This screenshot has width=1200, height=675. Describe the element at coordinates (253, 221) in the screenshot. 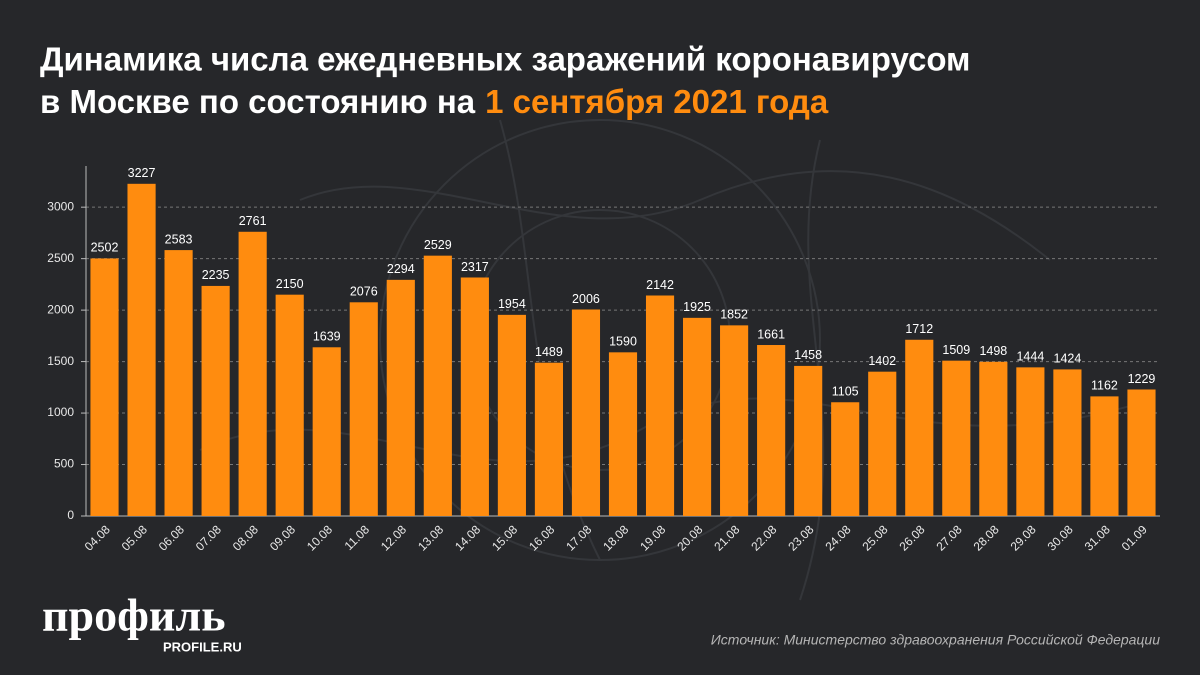

I see `value-label: 2761` at that location.